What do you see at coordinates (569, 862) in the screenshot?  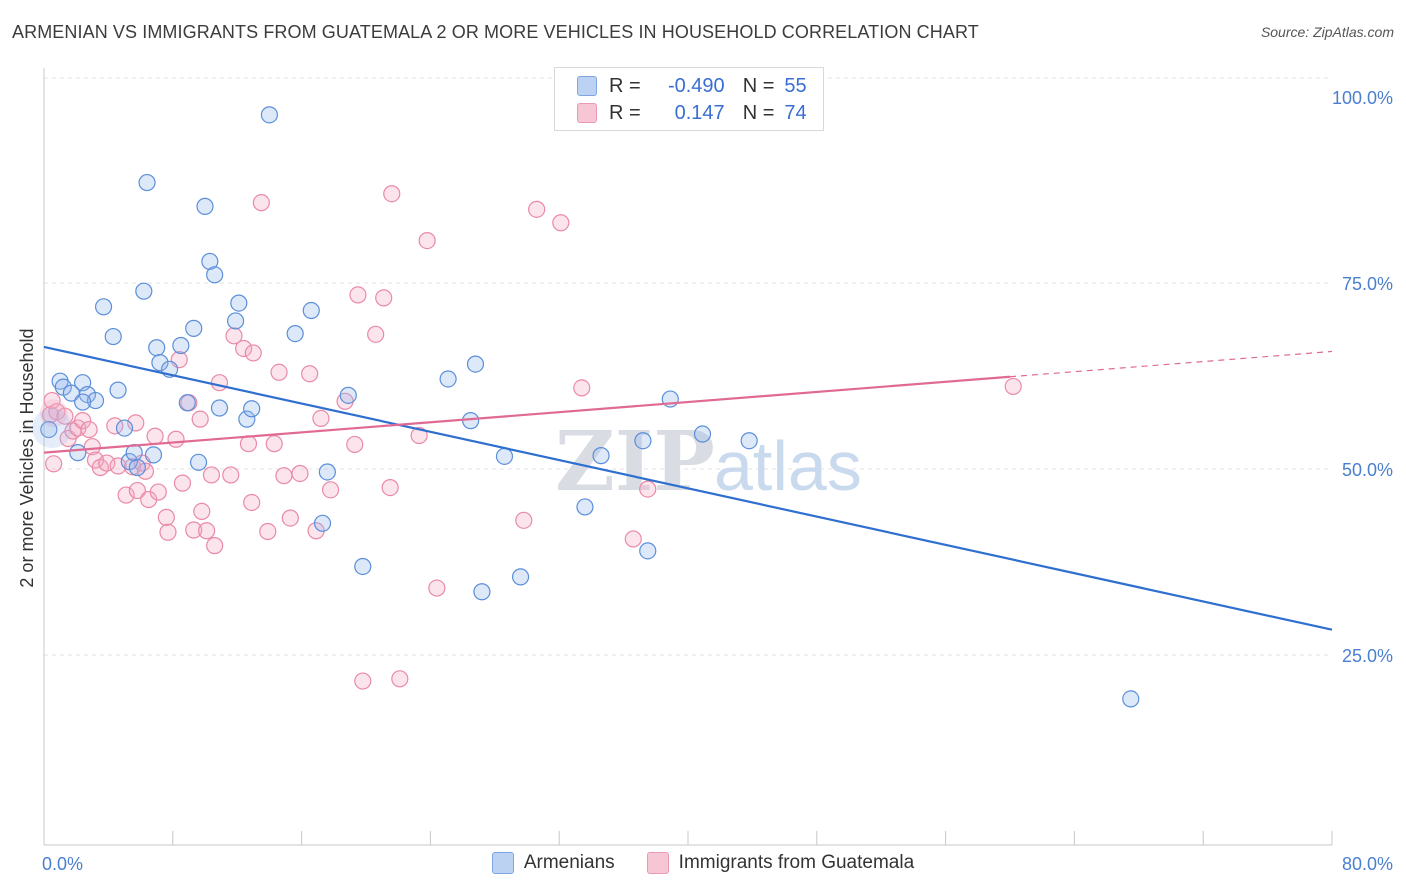 I see `armenians-legend-label: Armenians` at bounding box center [569, 862].